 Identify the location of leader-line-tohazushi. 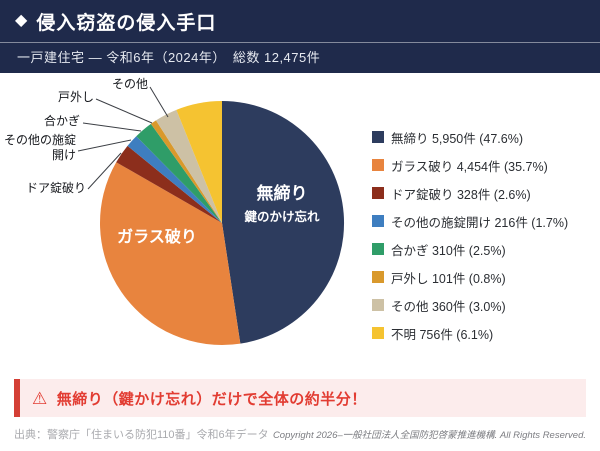
(124, 111).